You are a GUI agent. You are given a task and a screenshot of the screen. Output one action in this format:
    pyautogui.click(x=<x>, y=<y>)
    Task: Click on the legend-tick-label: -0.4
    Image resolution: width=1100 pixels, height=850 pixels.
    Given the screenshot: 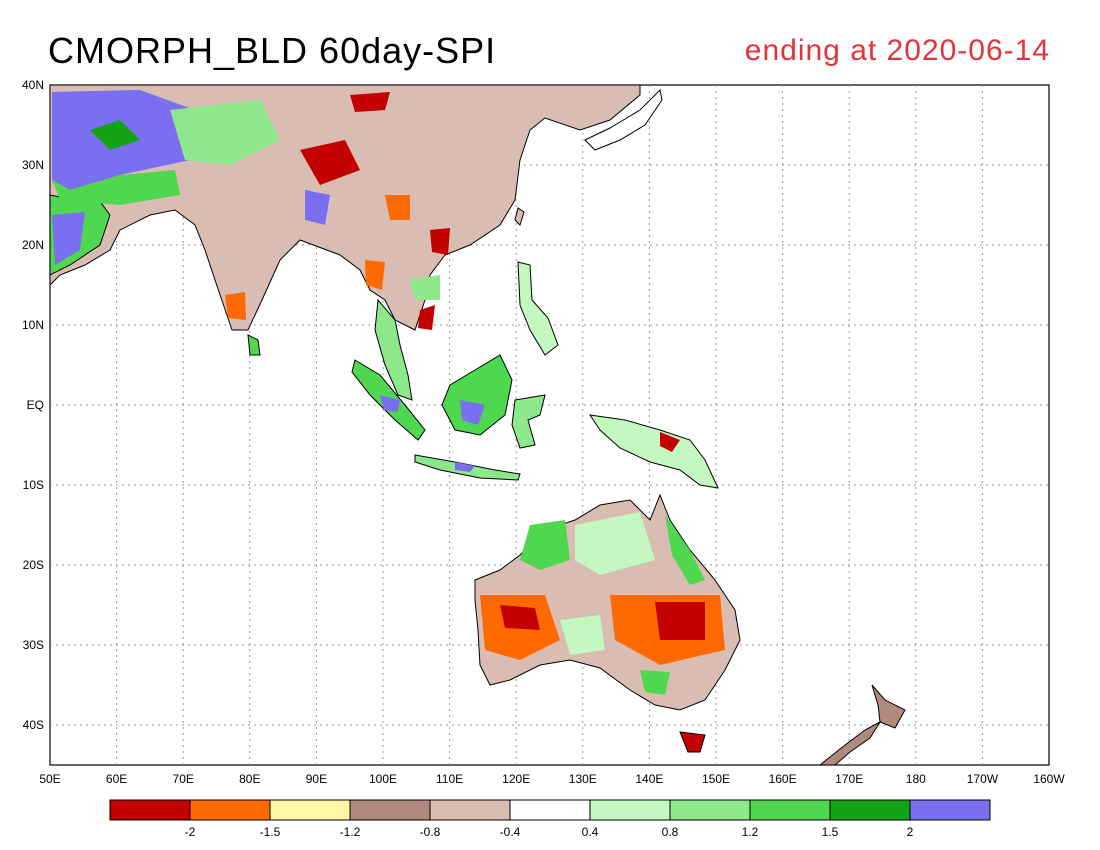 What is the action you would take?
    pyautogui.click(x=510, y=832)
    